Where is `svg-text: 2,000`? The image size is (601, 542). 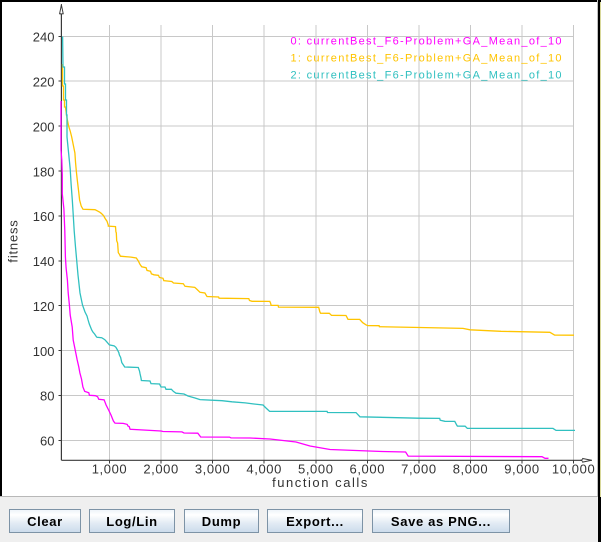
svg-text: 2,000 is located at coordinates (161, 468).